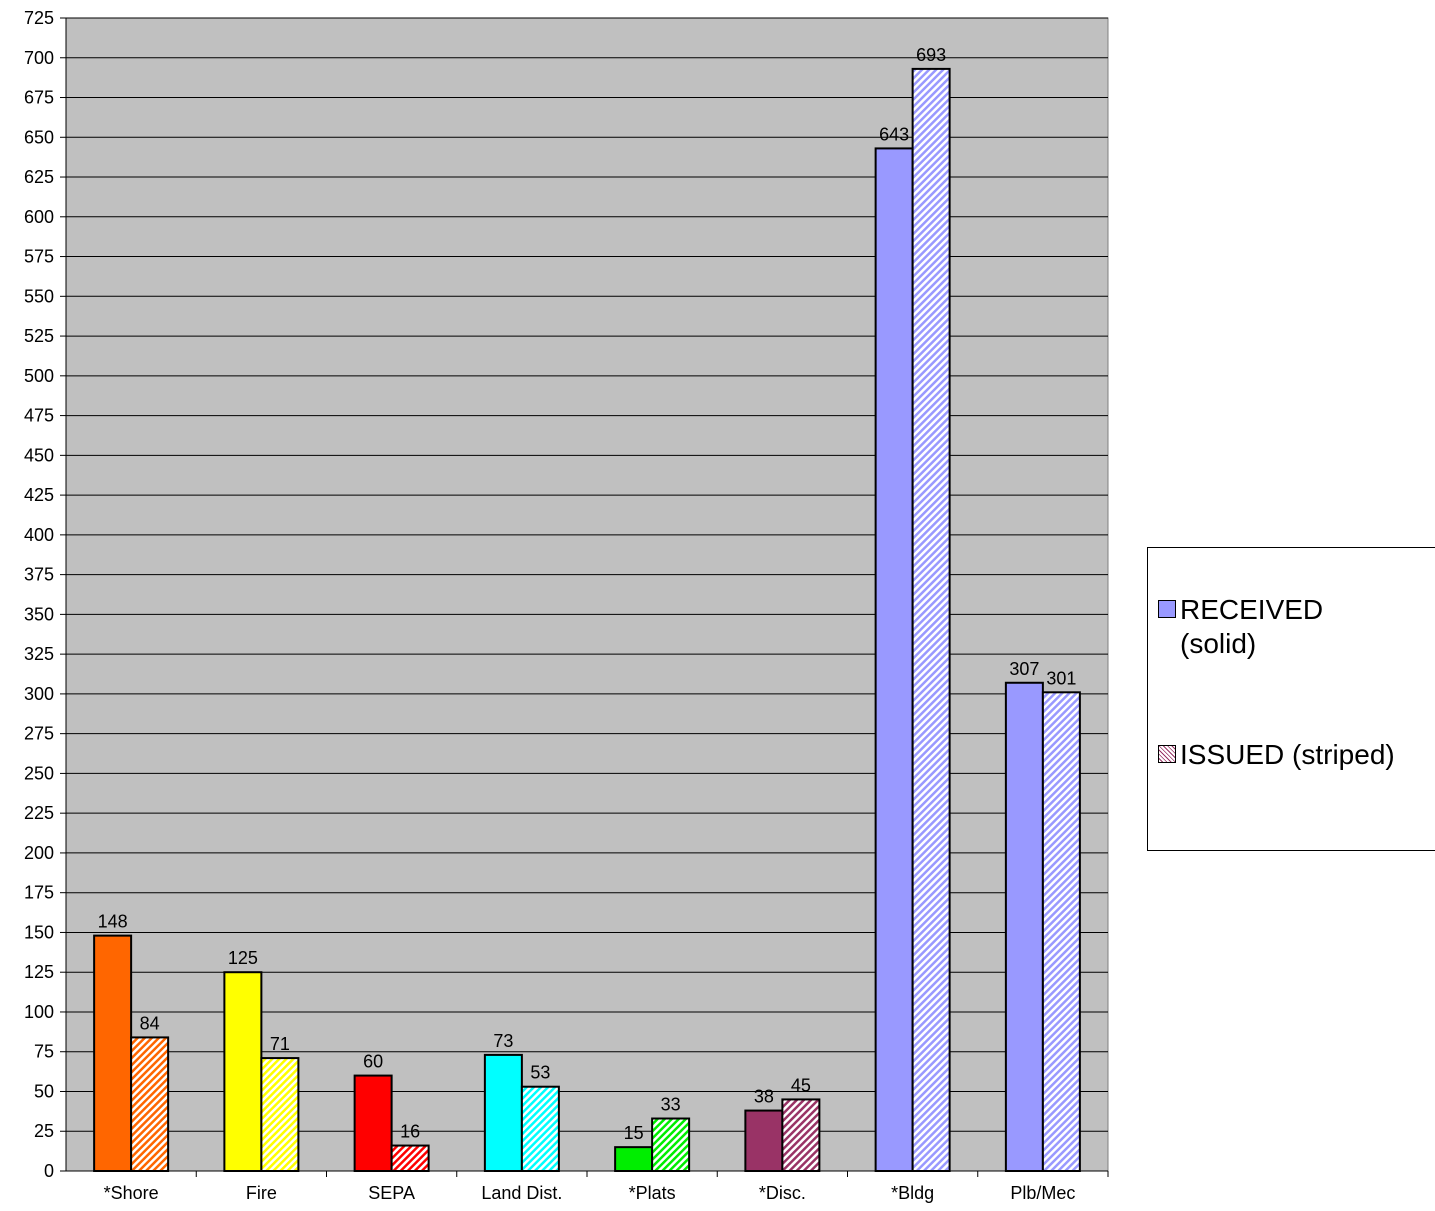 This screenshot has height=1211, width=1435. Describe the element at coordinates (39, 654) in the screenshot. I see `y-tick-label: 325` at that location.